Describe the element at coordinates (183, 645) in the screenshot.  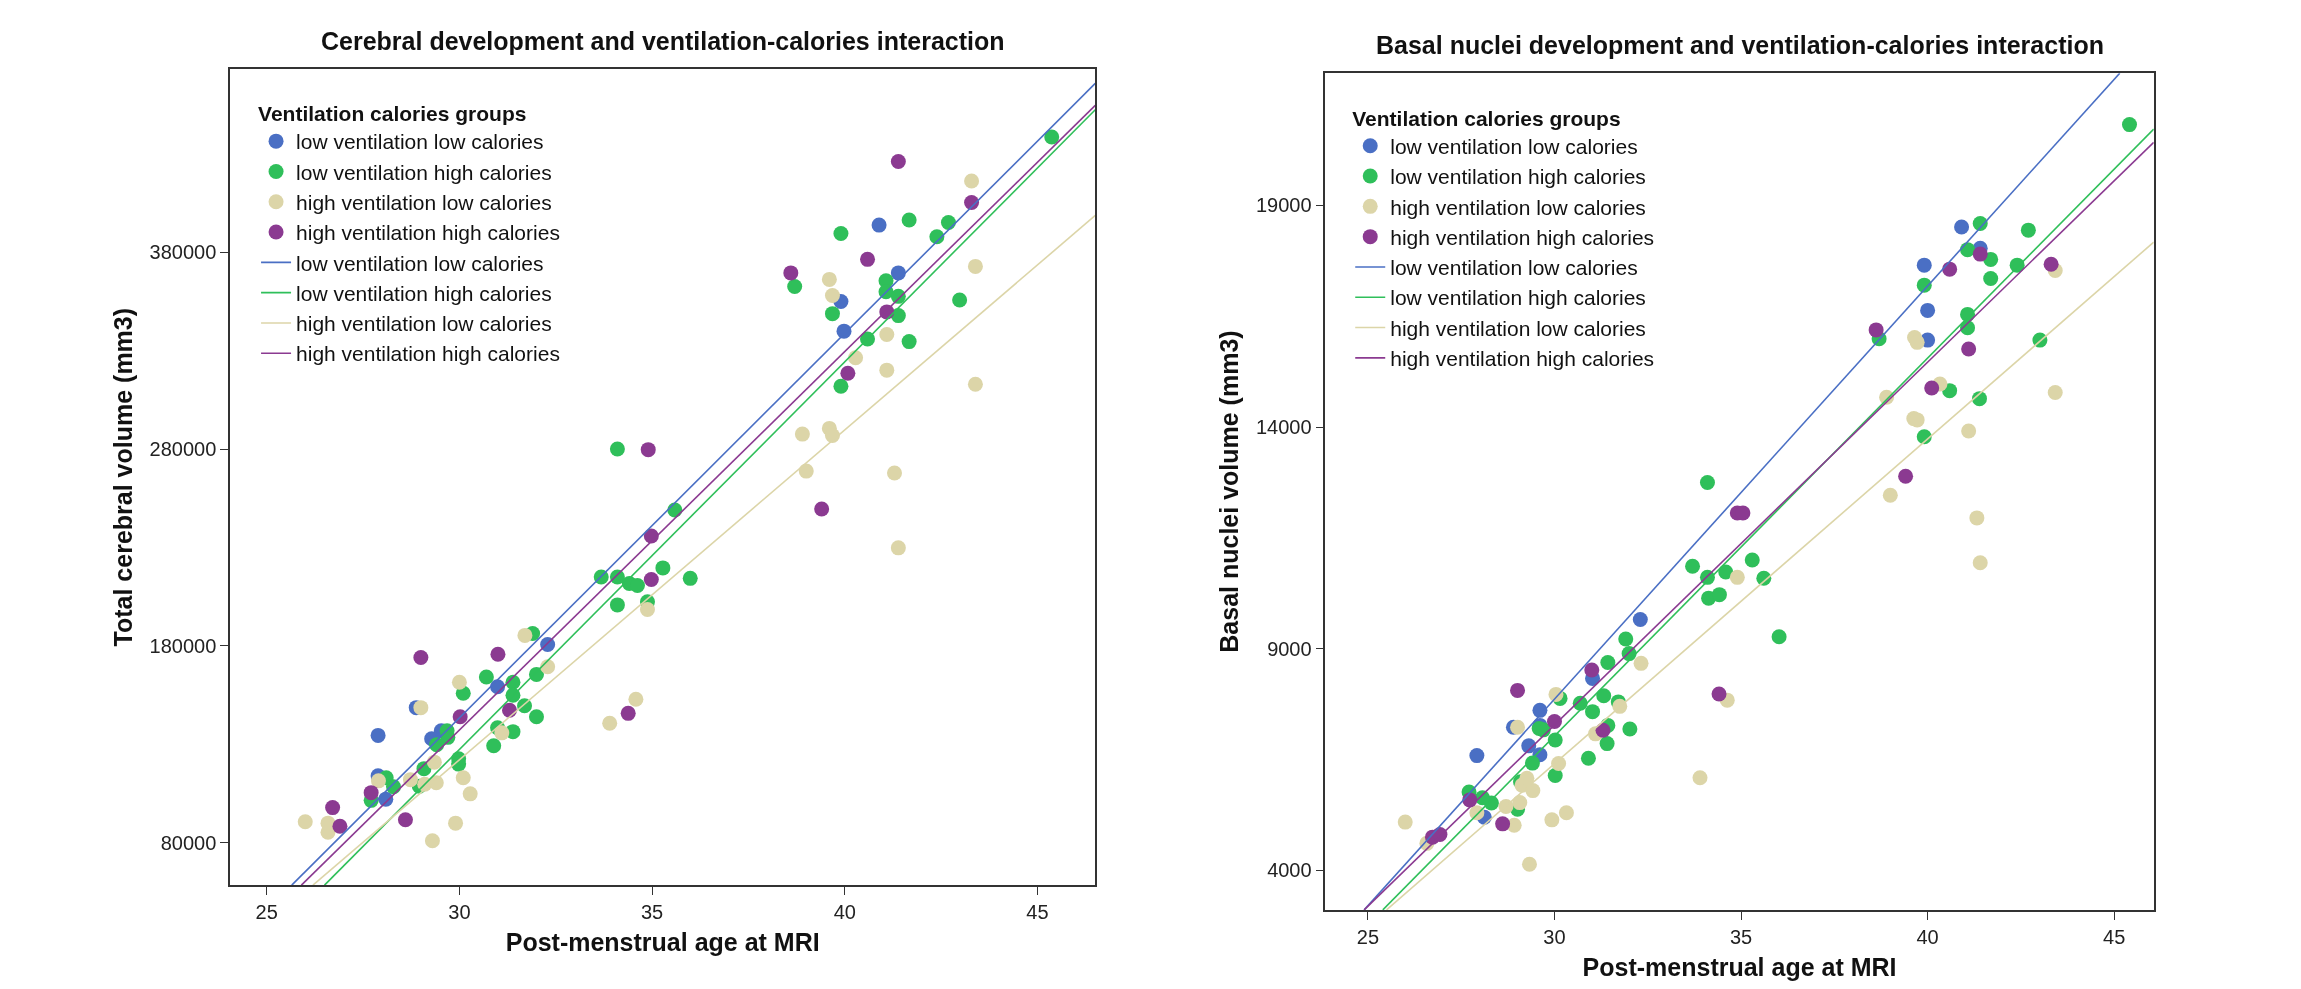
I see `y-tick-label: 180000` at that location.